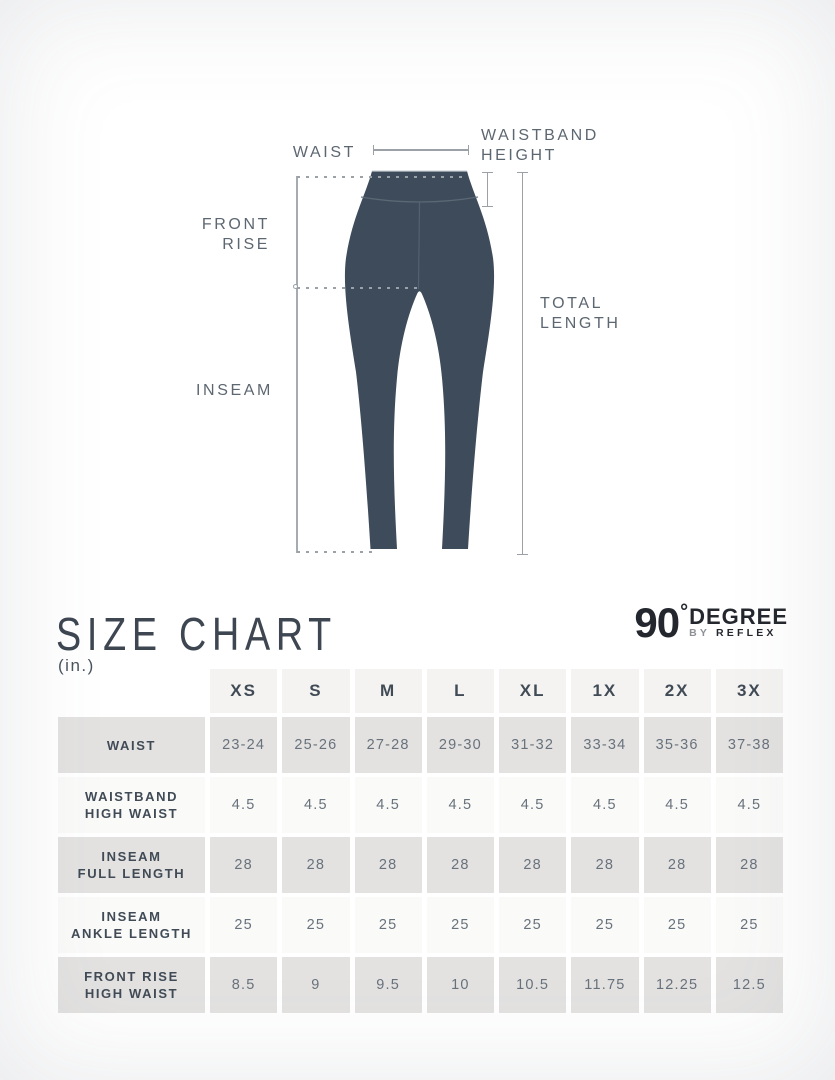  What do you see at coordinates (244, 745) in the screenshot?
I see `size-value-cell: 23-24` at bounding box center [244, 745].